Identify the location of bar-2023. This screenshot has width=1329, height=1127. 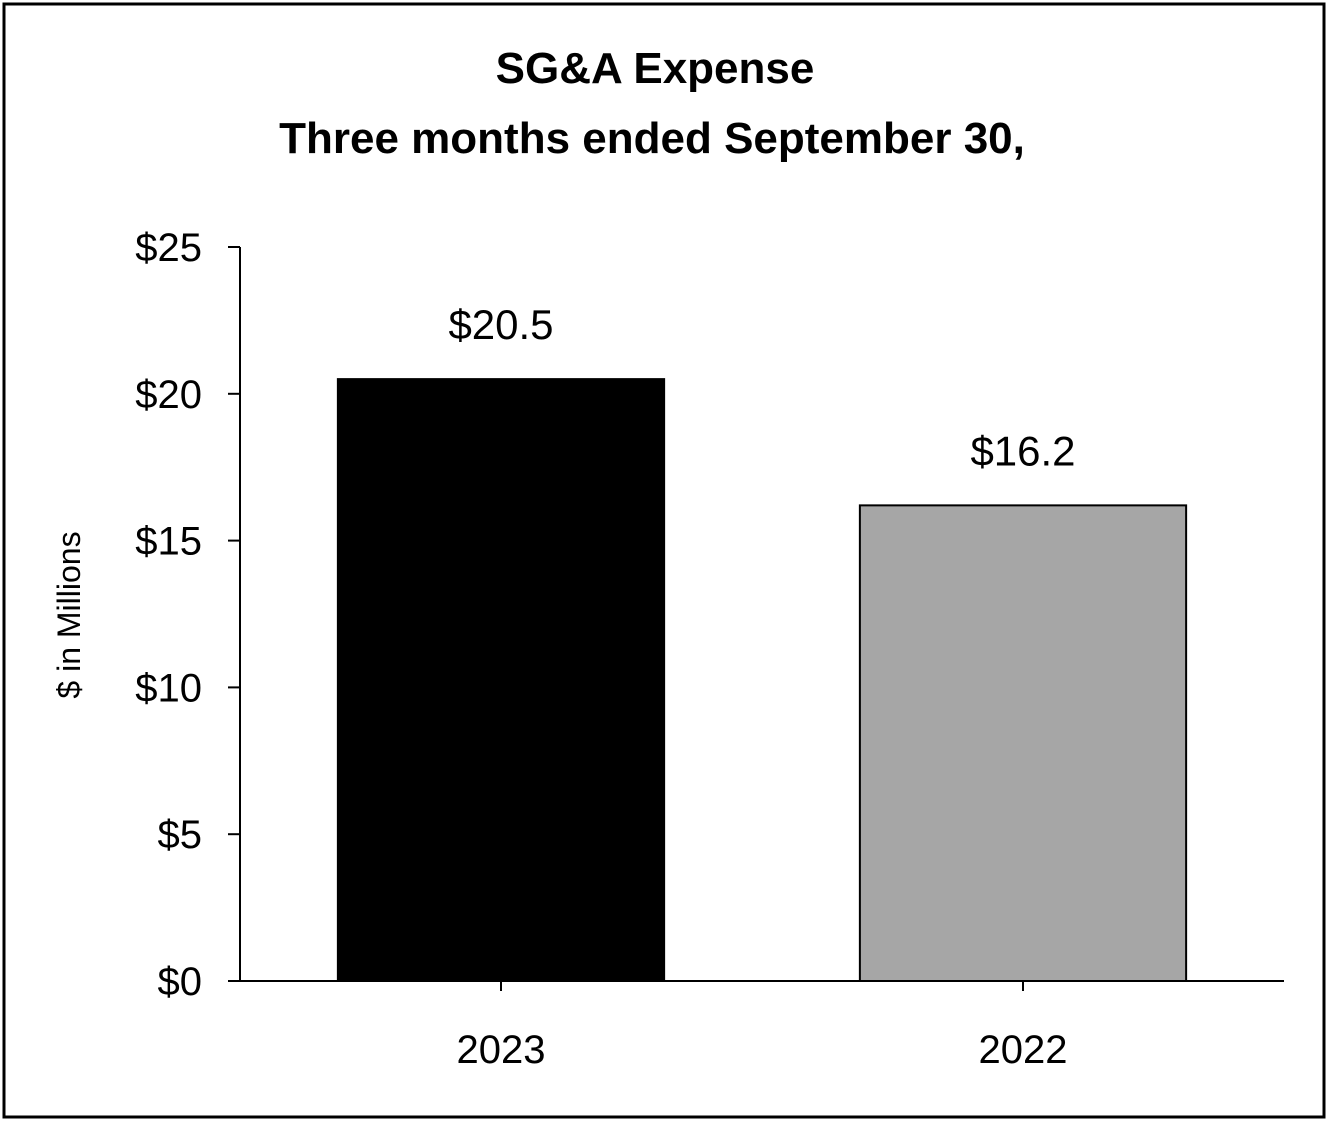
(501, 680).